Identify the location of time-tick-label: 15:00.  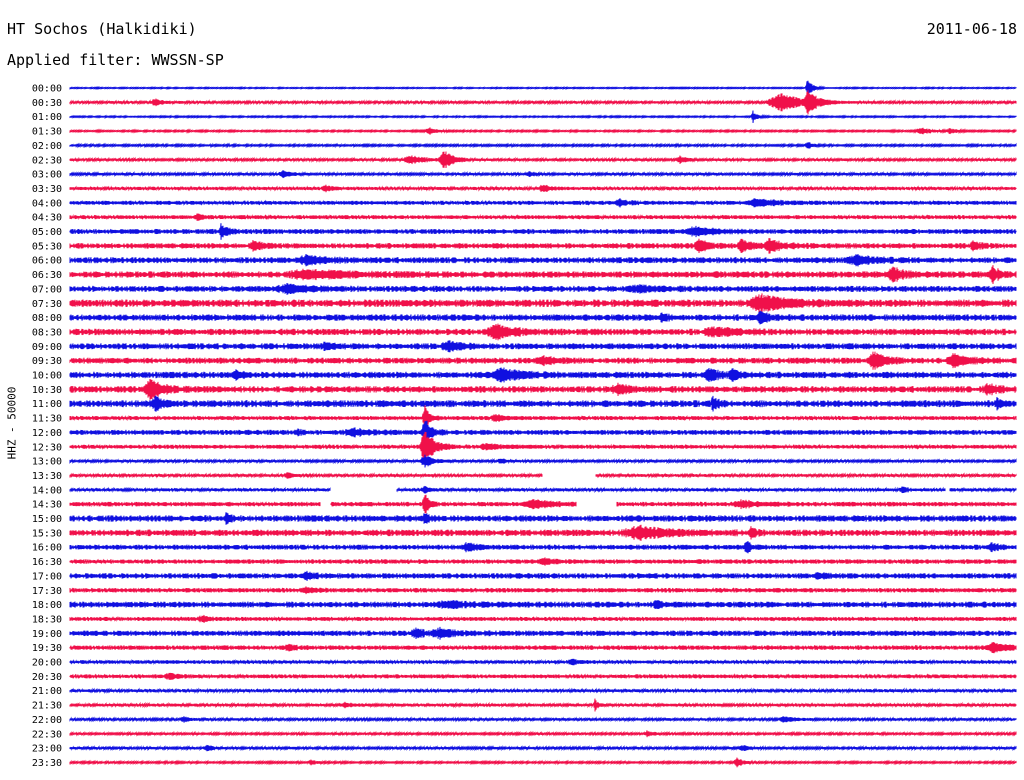
(47, 519).